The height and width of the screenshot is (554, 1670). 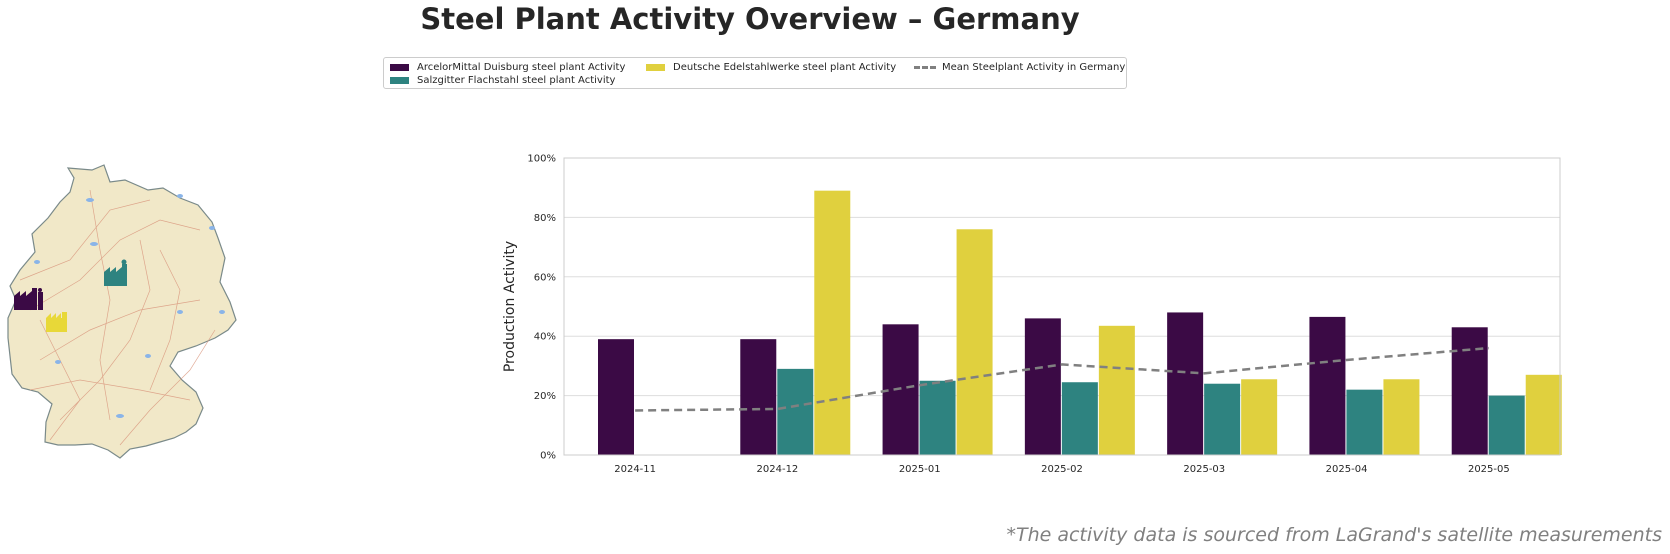 What do you see at coordinates (545, 277) in the screenshot?
I see `y-tick-label: 60%` at bounding box center [545, 277].